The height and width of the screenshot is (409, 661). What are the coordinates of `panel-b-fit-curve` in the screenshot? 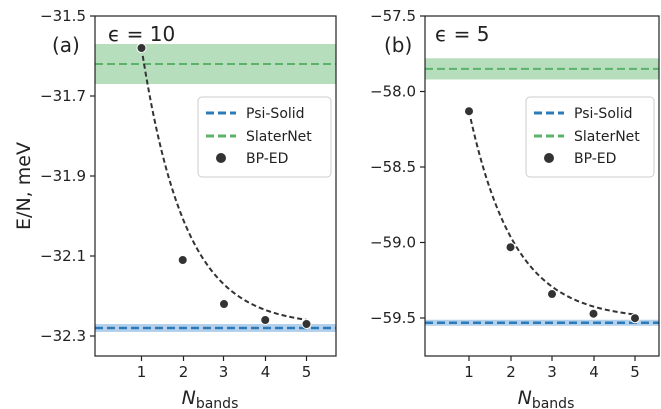 It's located at (552, 213).